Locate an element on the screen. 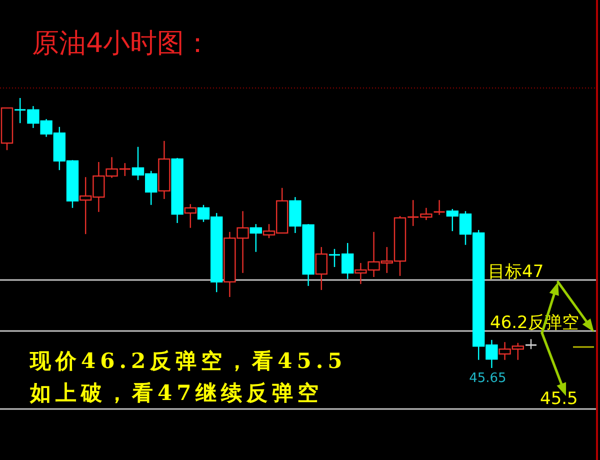 This screenshot has height=460, width=600. annotation: 45.65 is located at coordinates (487, 378).